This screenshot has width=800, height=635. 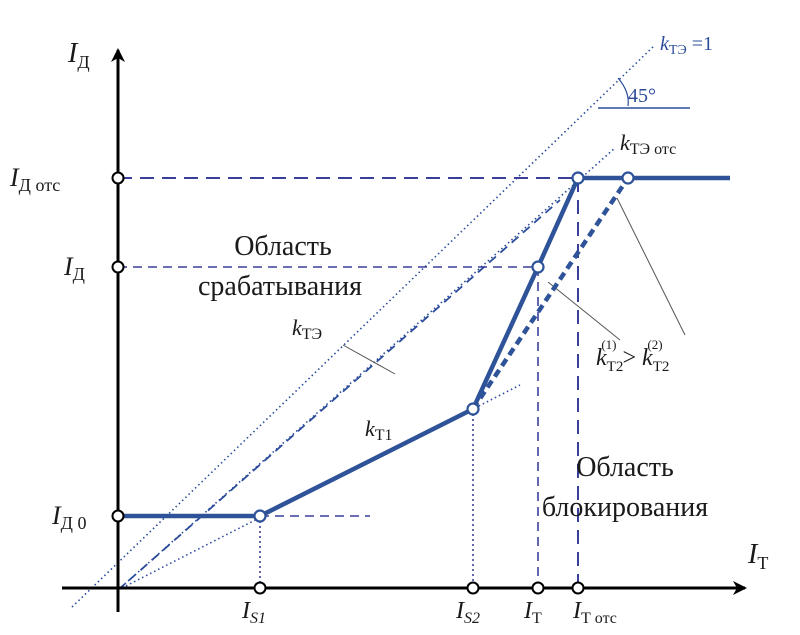 What do you see at coordinates (642, 96) in the screenshot?
I see `label-angle: 45°` at bounding box center [642, 96].